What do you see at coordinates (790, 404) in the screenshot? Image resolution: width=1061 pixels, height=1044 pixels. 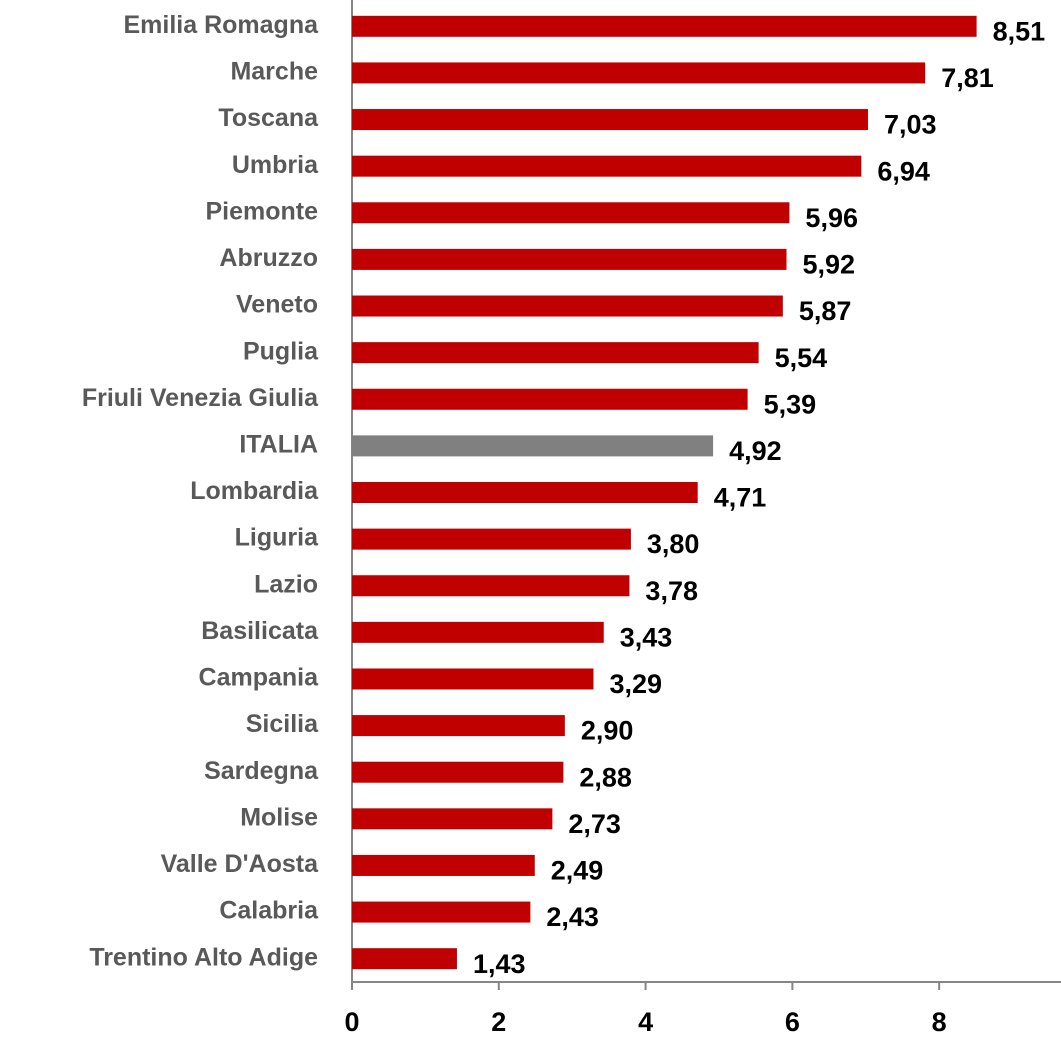 I see `value-label: 5,39` at bounding box center [790, 404].